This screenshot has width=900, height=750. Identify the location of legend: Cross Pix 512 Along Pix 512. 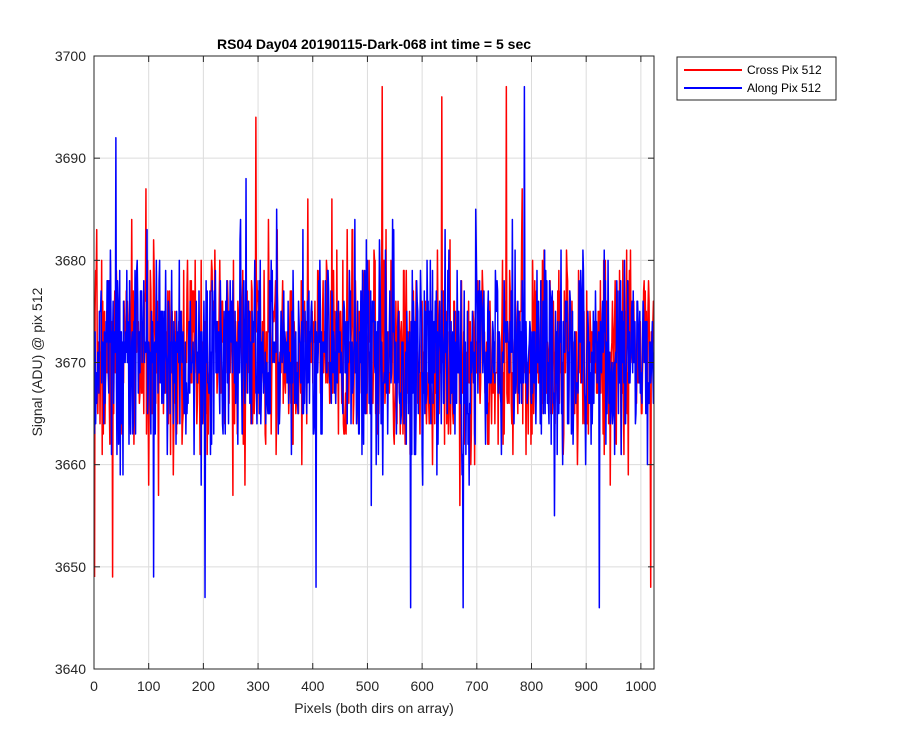
(756, 78).